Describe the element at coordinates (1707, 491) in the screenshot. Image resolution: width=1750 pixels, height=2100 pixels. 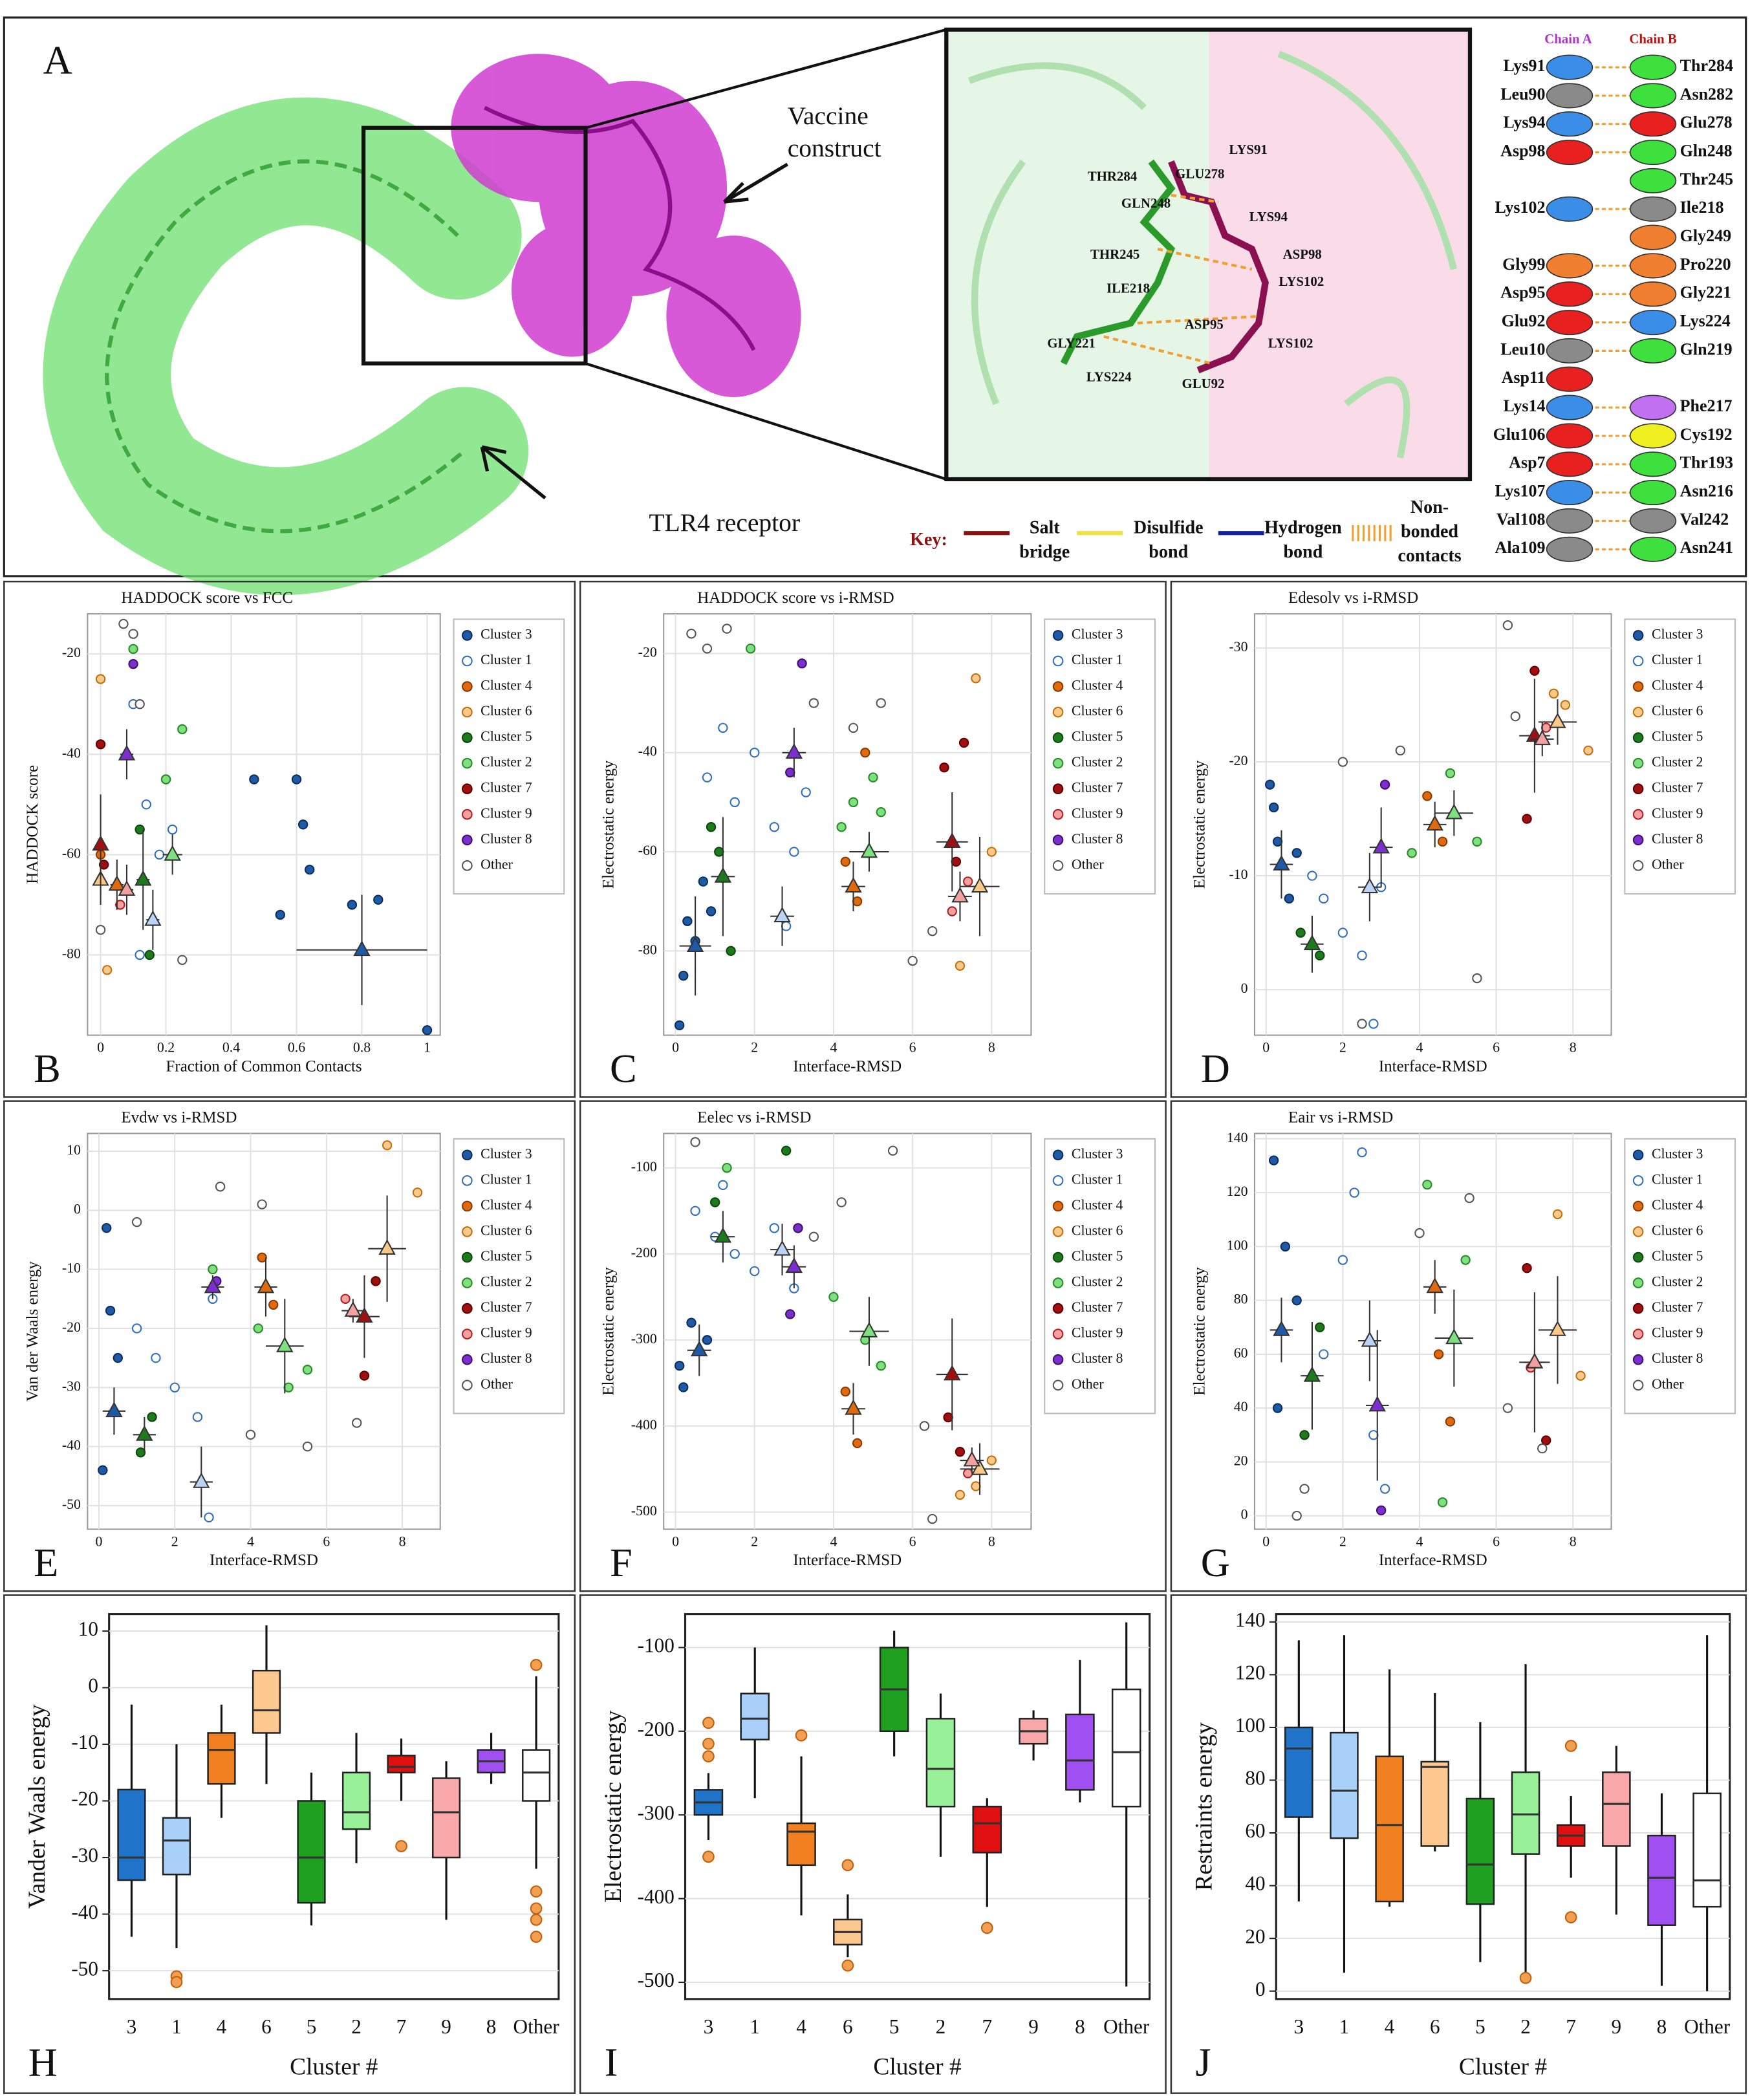
I see `chain-b-residue: Asn216` at that location.